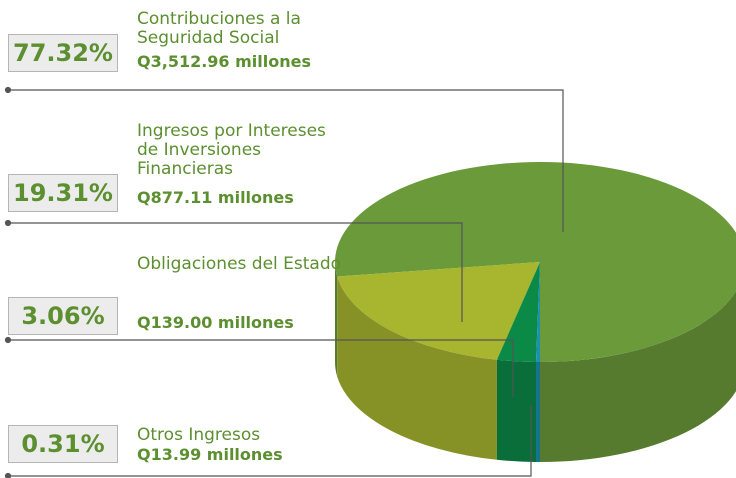  Describe the element at coordinates (63, 53) in the screenshot. I see `percent-label: 77.32%` at that location.